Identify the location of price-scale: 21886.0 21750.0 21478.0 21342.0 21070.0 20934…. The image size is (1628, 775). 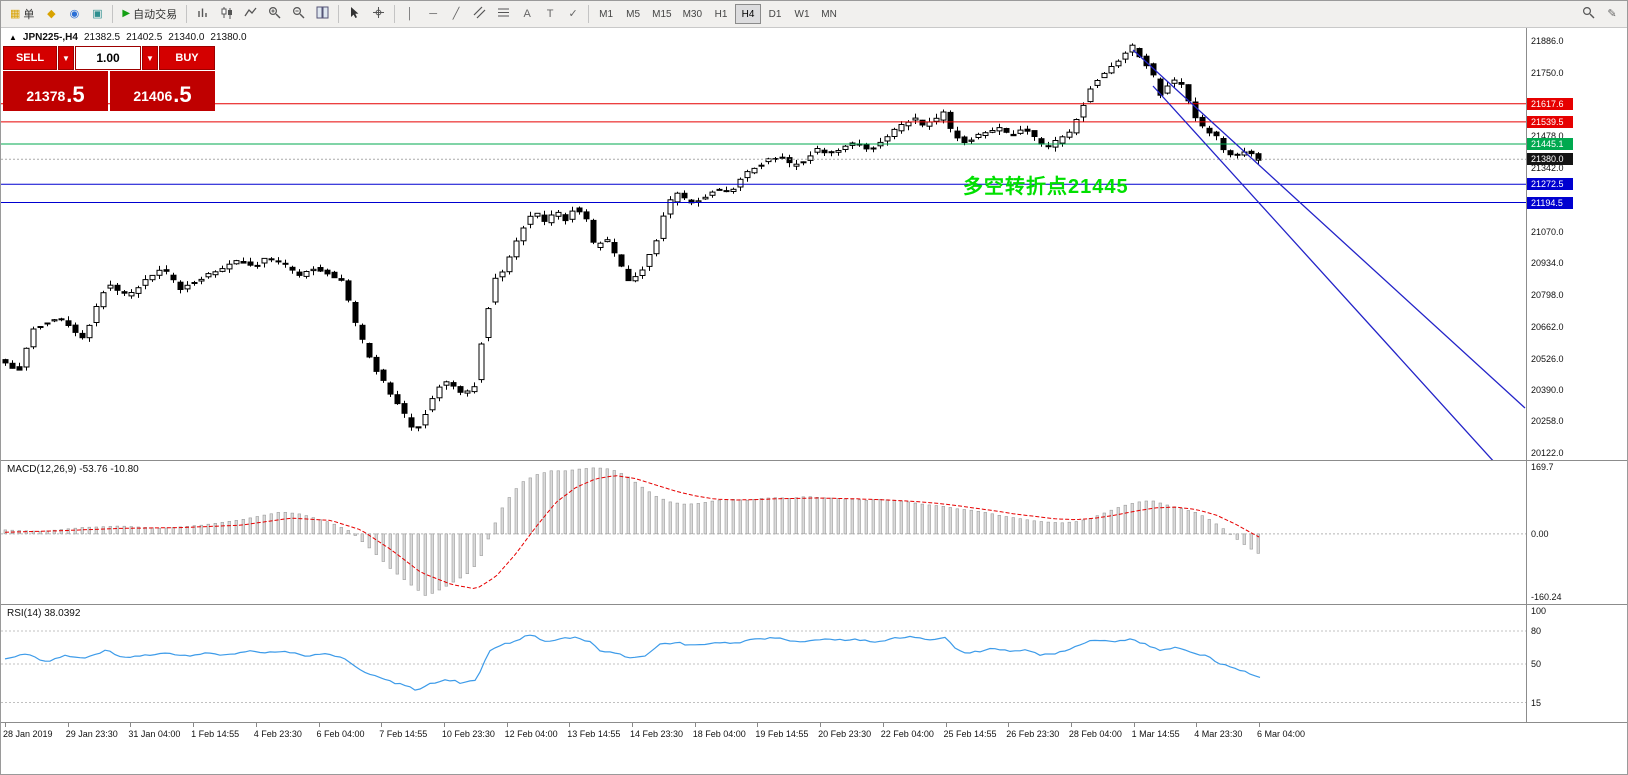
(1576, 244).